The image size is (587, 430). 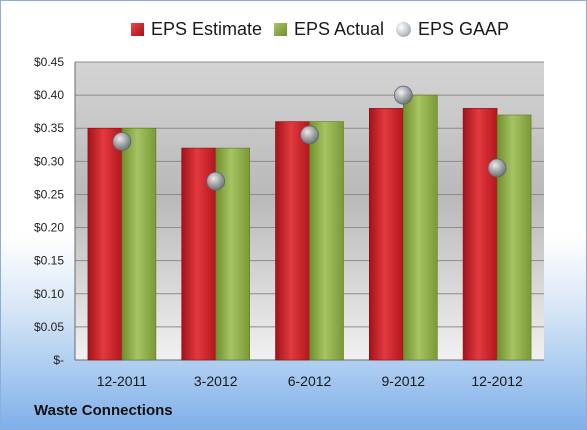 I want to click on x-tick-label: 12-2011, so click(x=122, y=381).